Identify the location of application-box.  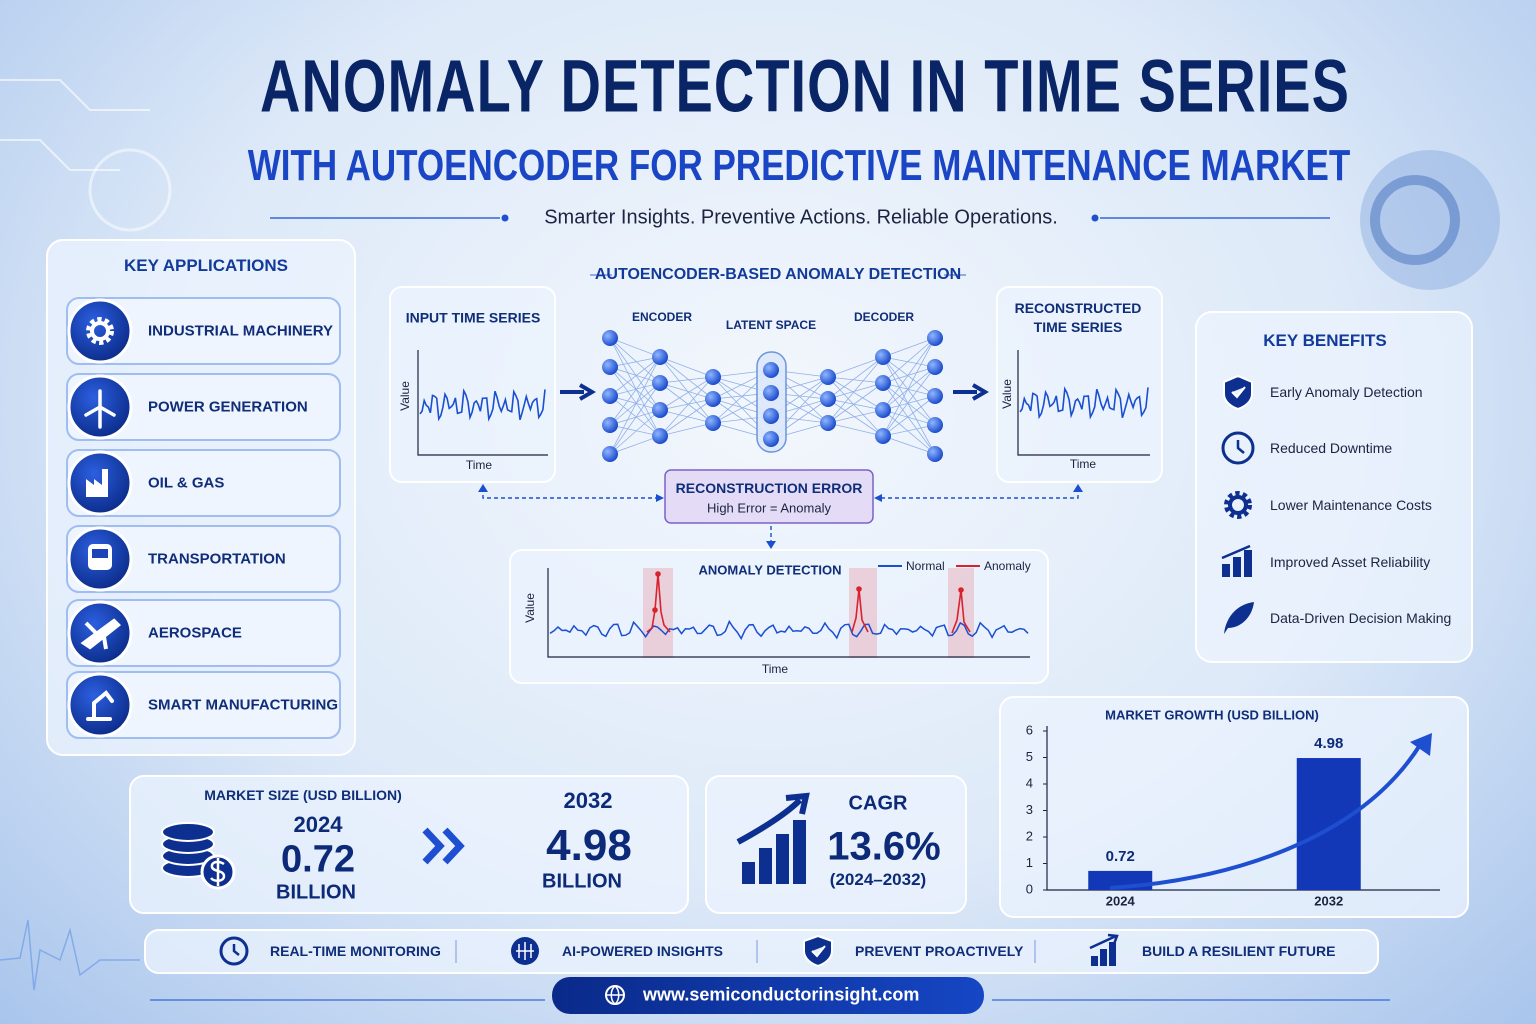
(203, 331).